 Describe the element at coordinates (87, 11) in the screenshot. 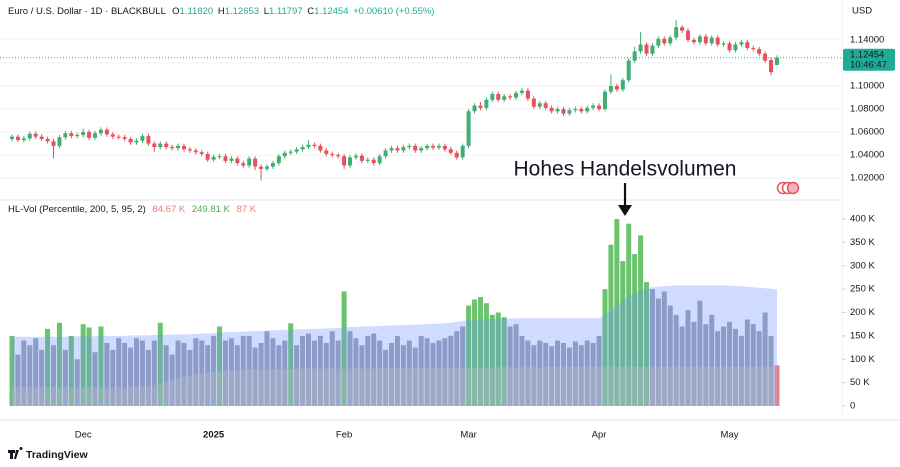

I see `symbol: Euro / U.S. Dollar · 1D · BLACKBULL` at that location.